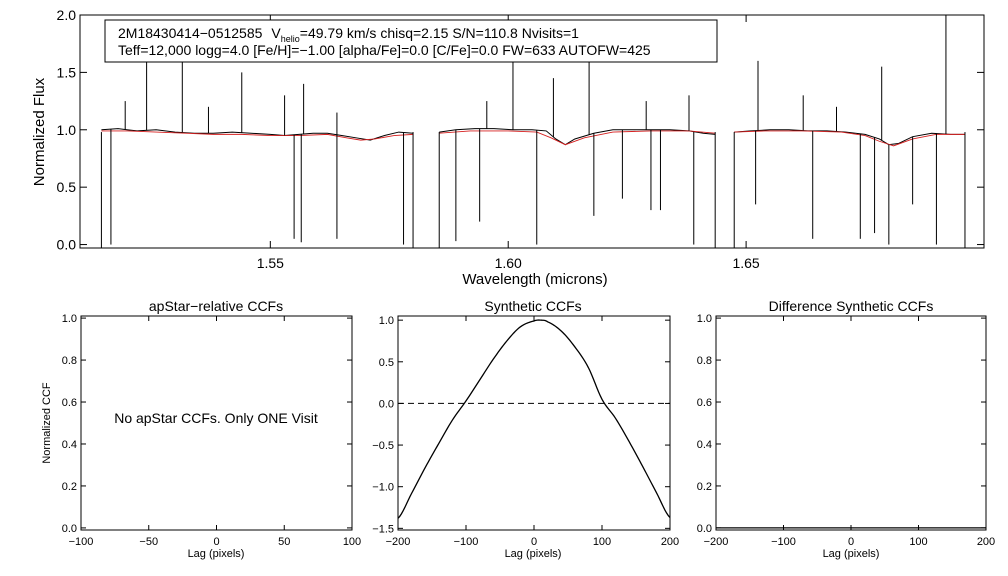  I want to click on apstar-ccf-x-axis-title: Lag (pixels), so click(216, 554).